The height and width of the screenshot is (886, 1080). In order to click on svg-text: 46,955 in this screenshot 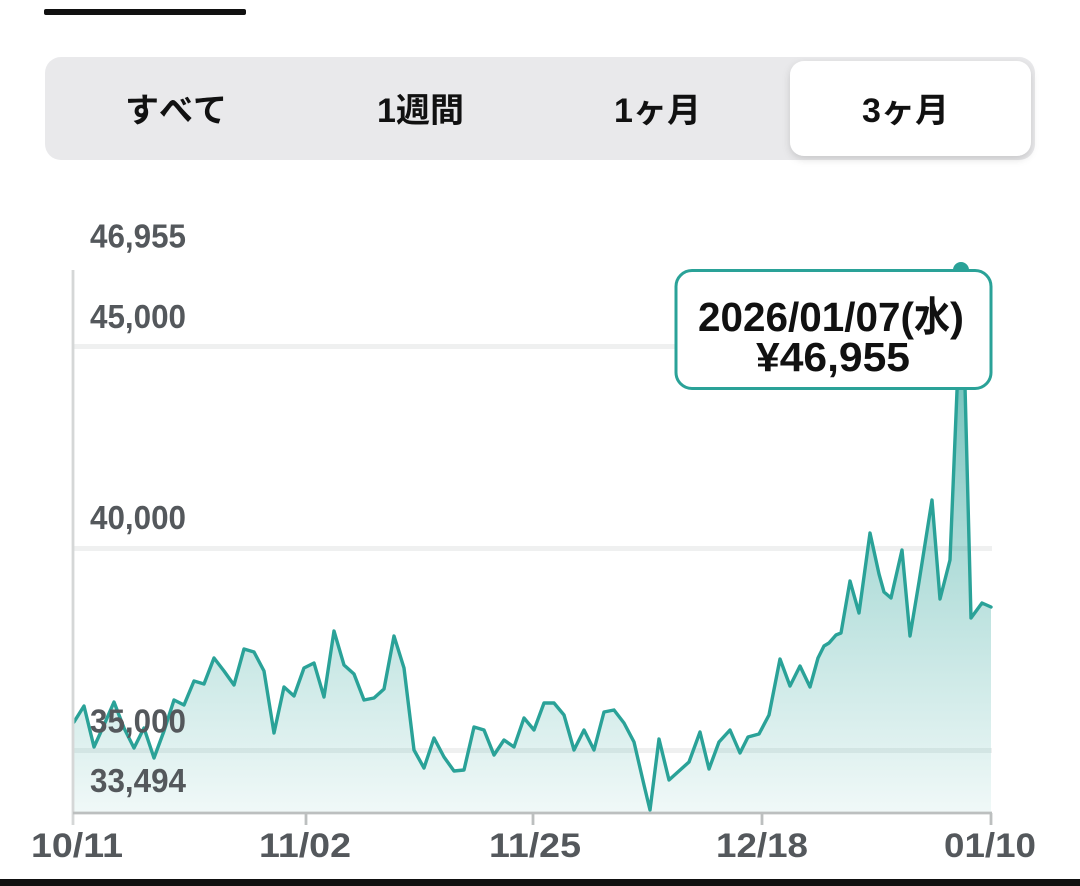, I will do `click(138, 236)`.